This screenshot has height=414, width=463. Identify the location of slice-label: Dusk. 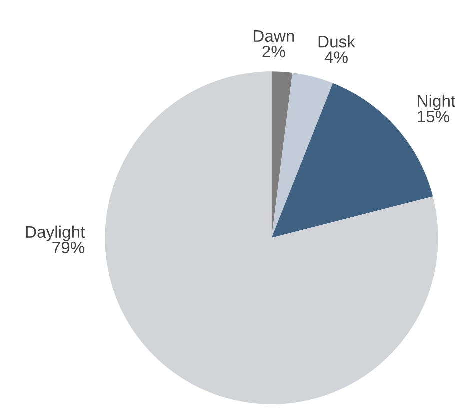
(337, 42).